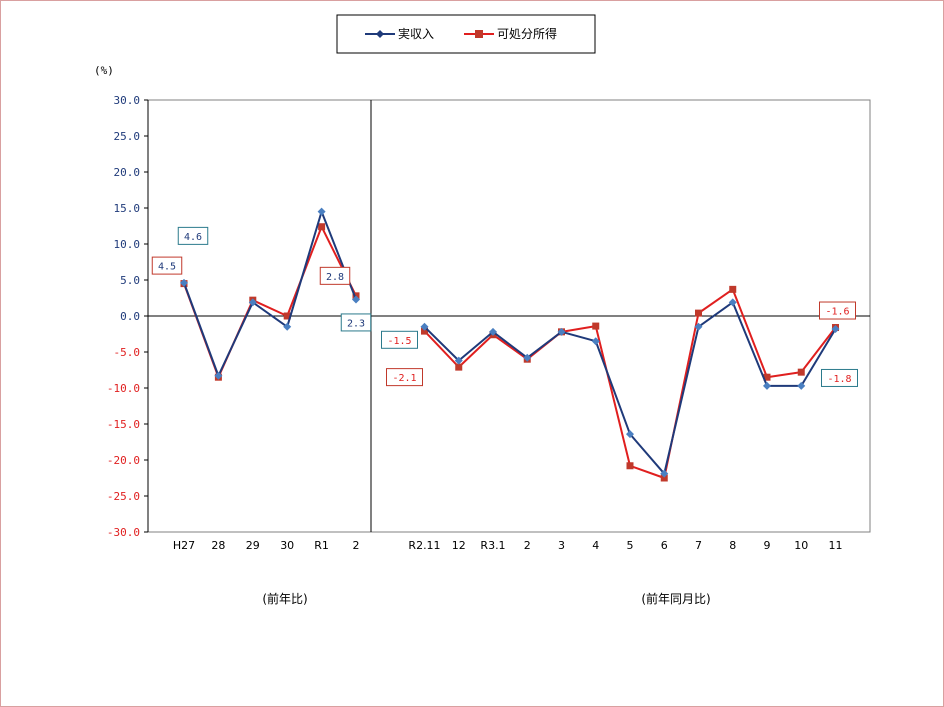 This screenshot has width=944, height=707. I want to click on y-tick-label: 15.0, so click(127, 208).